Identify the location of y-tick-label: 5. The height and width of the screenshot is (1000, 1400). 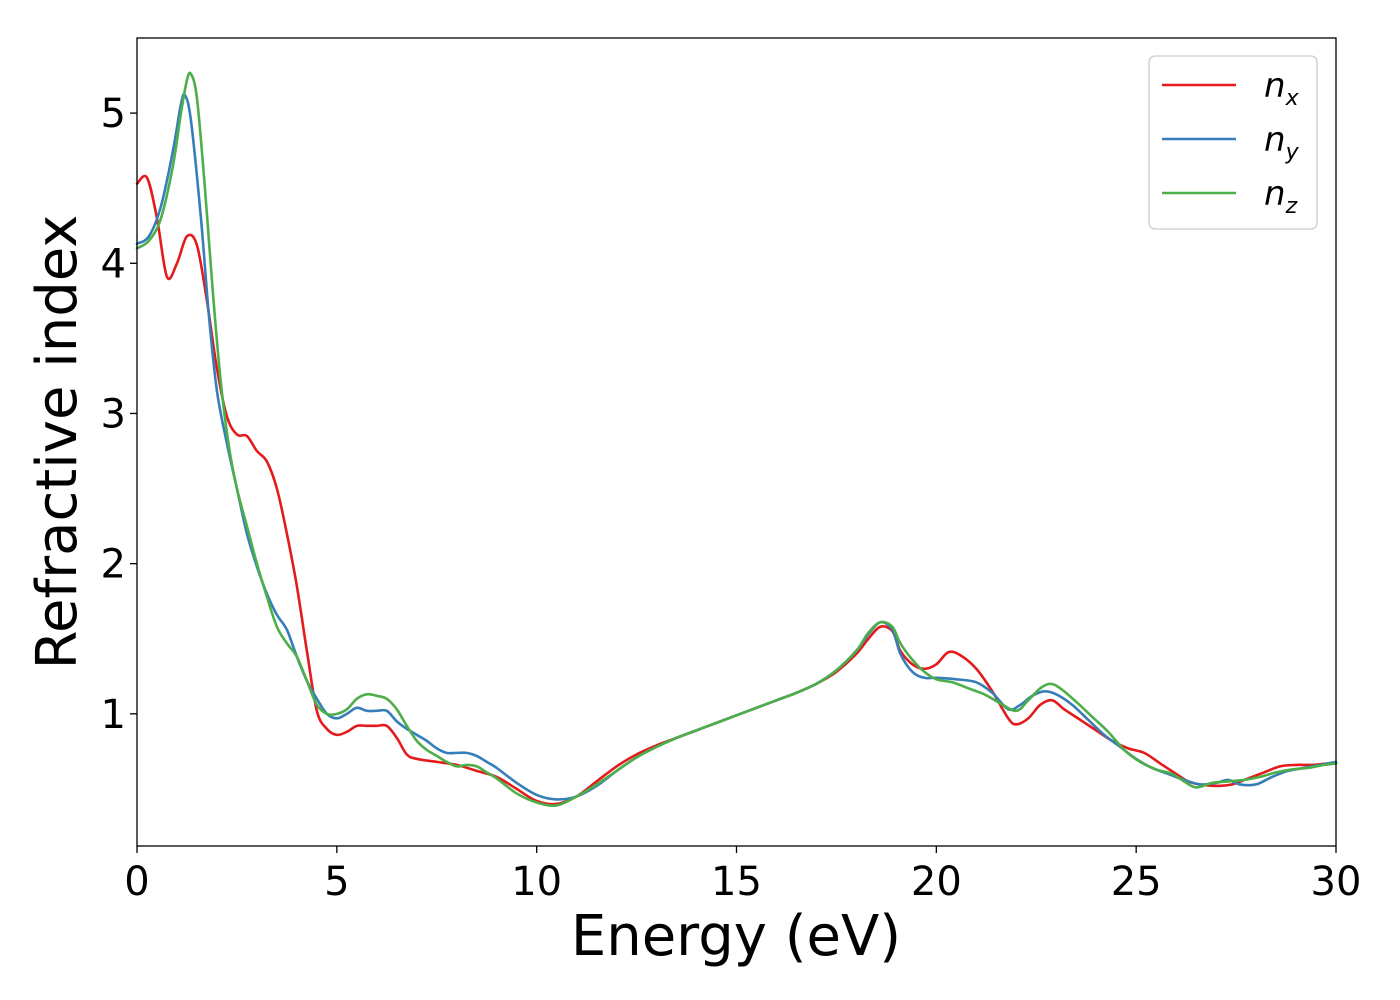
(113, 114).